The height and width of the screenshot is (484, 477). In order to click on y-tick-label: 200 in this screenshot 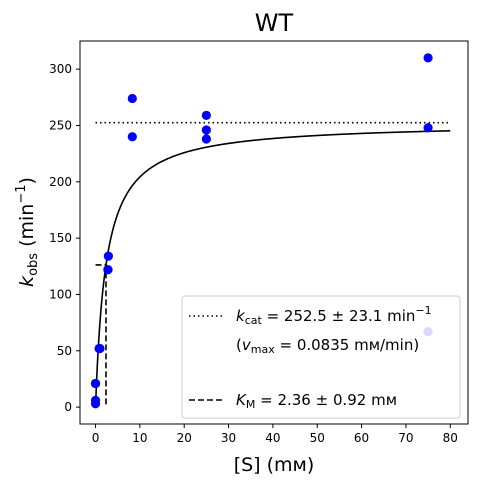, I will do `click(60, 182)`.